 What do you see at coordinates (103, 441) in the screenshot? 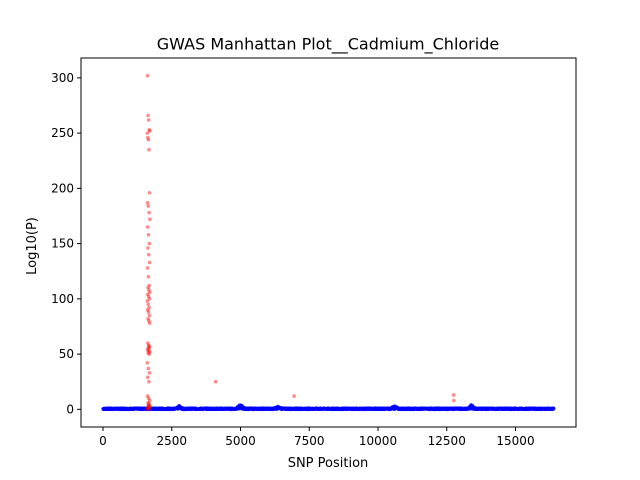
I see `x-tick-label: 0` at bounding box center [103, 441].